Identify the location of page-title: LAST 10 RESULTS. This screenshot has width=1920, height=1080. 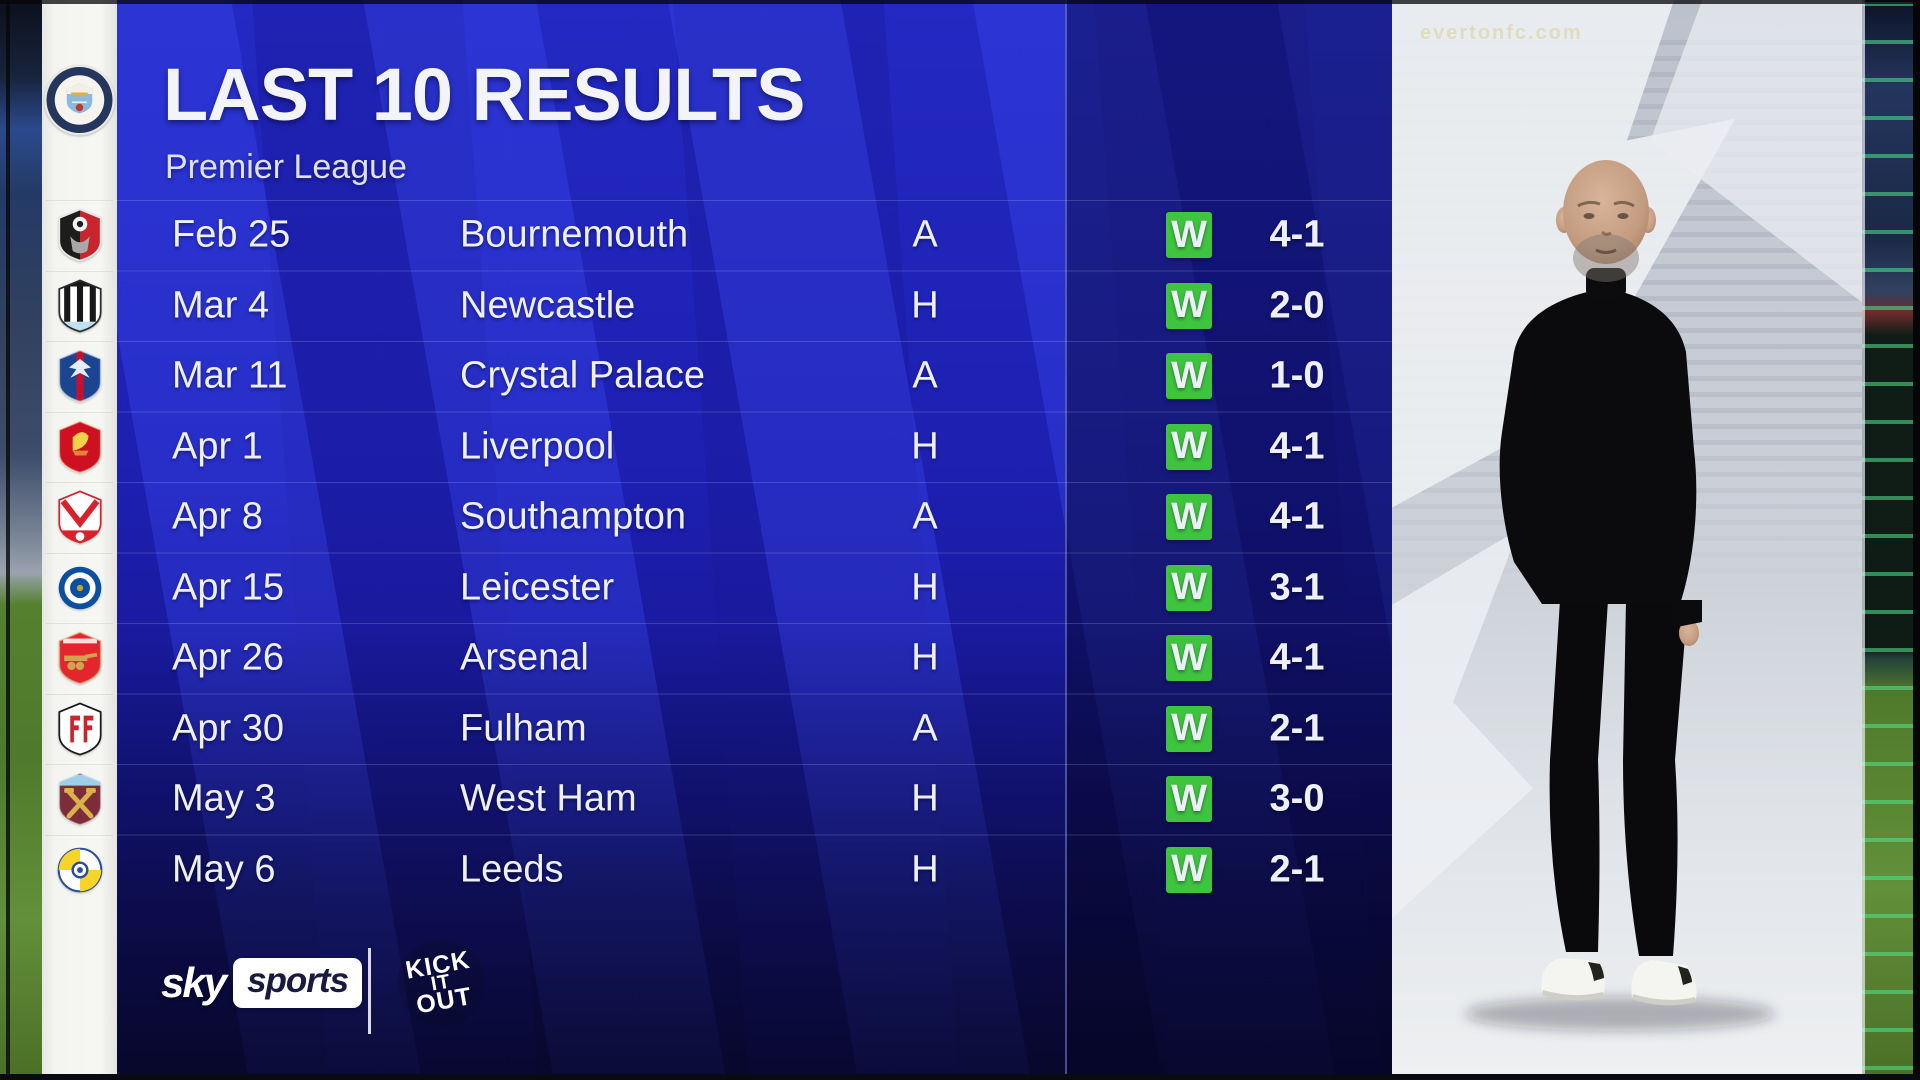
(484, 94).